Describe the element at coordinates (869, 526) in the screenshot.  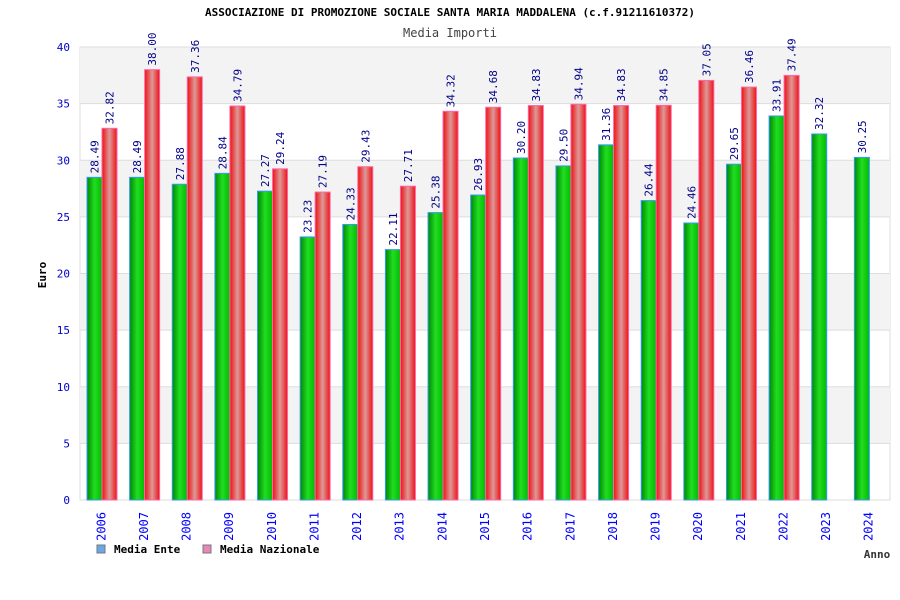
I see `x-tick-label: 2024` at that location.